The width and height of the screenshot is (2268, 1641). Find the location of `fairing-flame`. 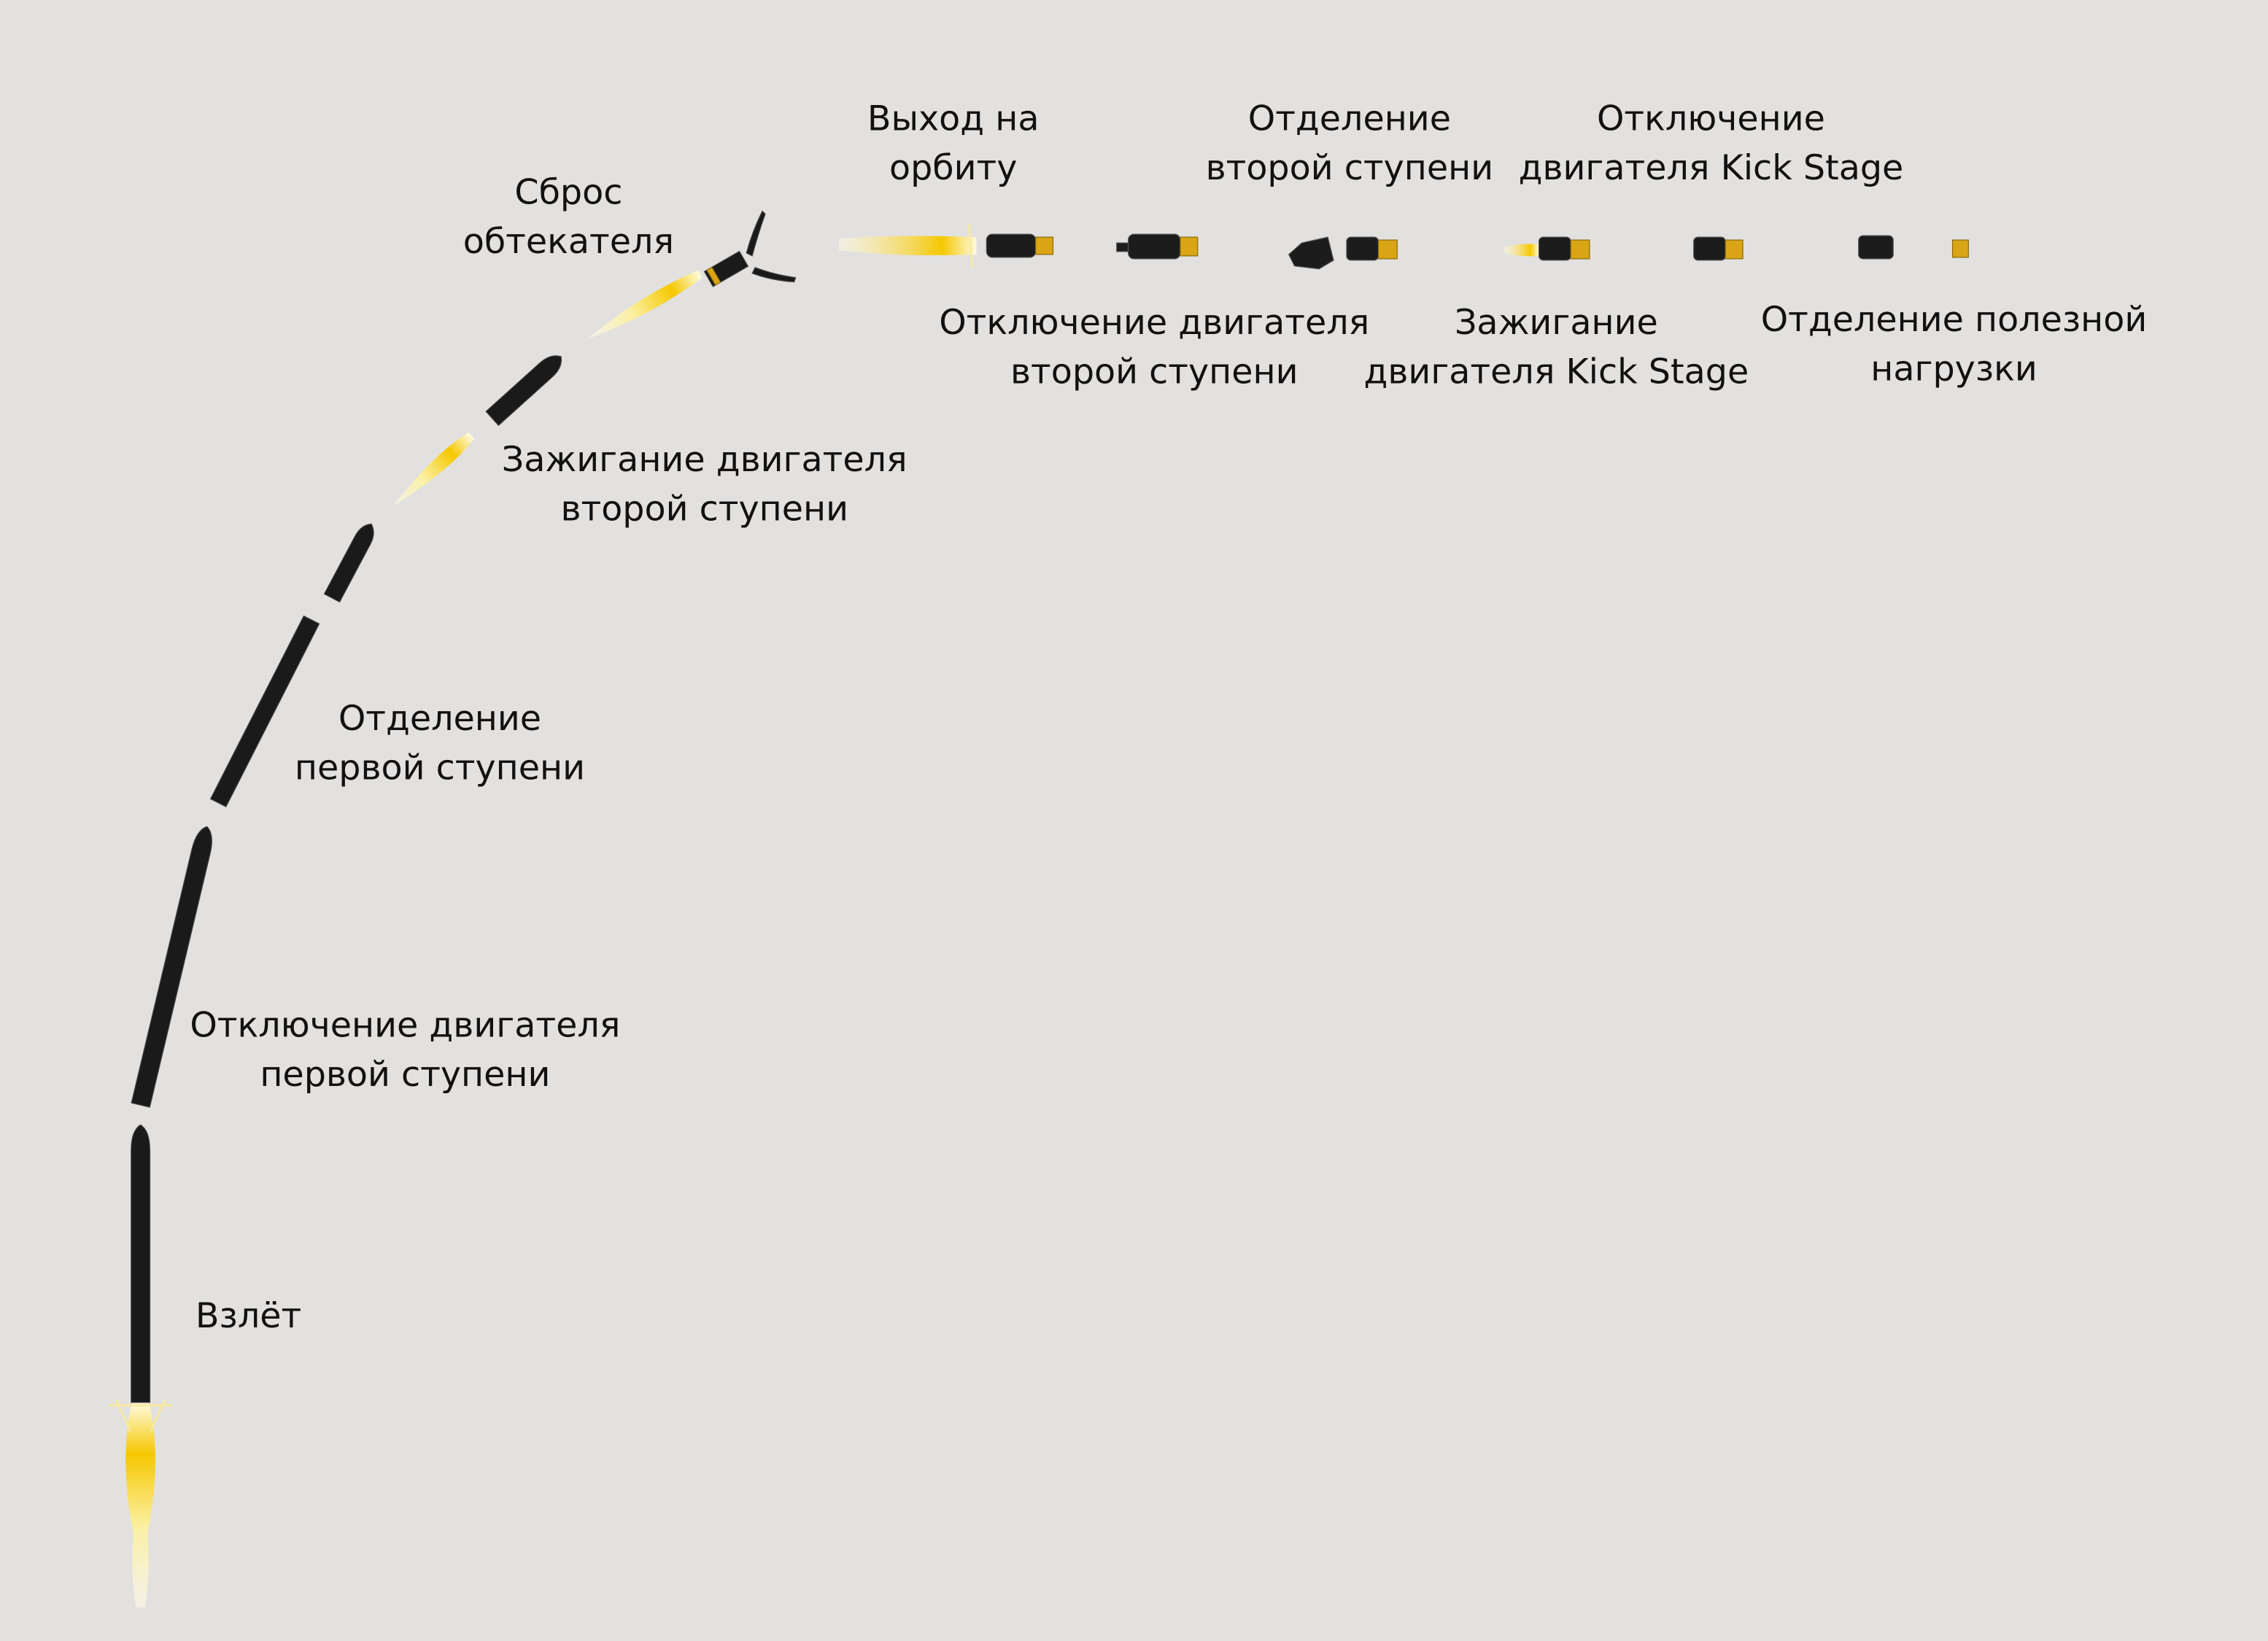

fairing-flame is located at coordinates (645, 304).